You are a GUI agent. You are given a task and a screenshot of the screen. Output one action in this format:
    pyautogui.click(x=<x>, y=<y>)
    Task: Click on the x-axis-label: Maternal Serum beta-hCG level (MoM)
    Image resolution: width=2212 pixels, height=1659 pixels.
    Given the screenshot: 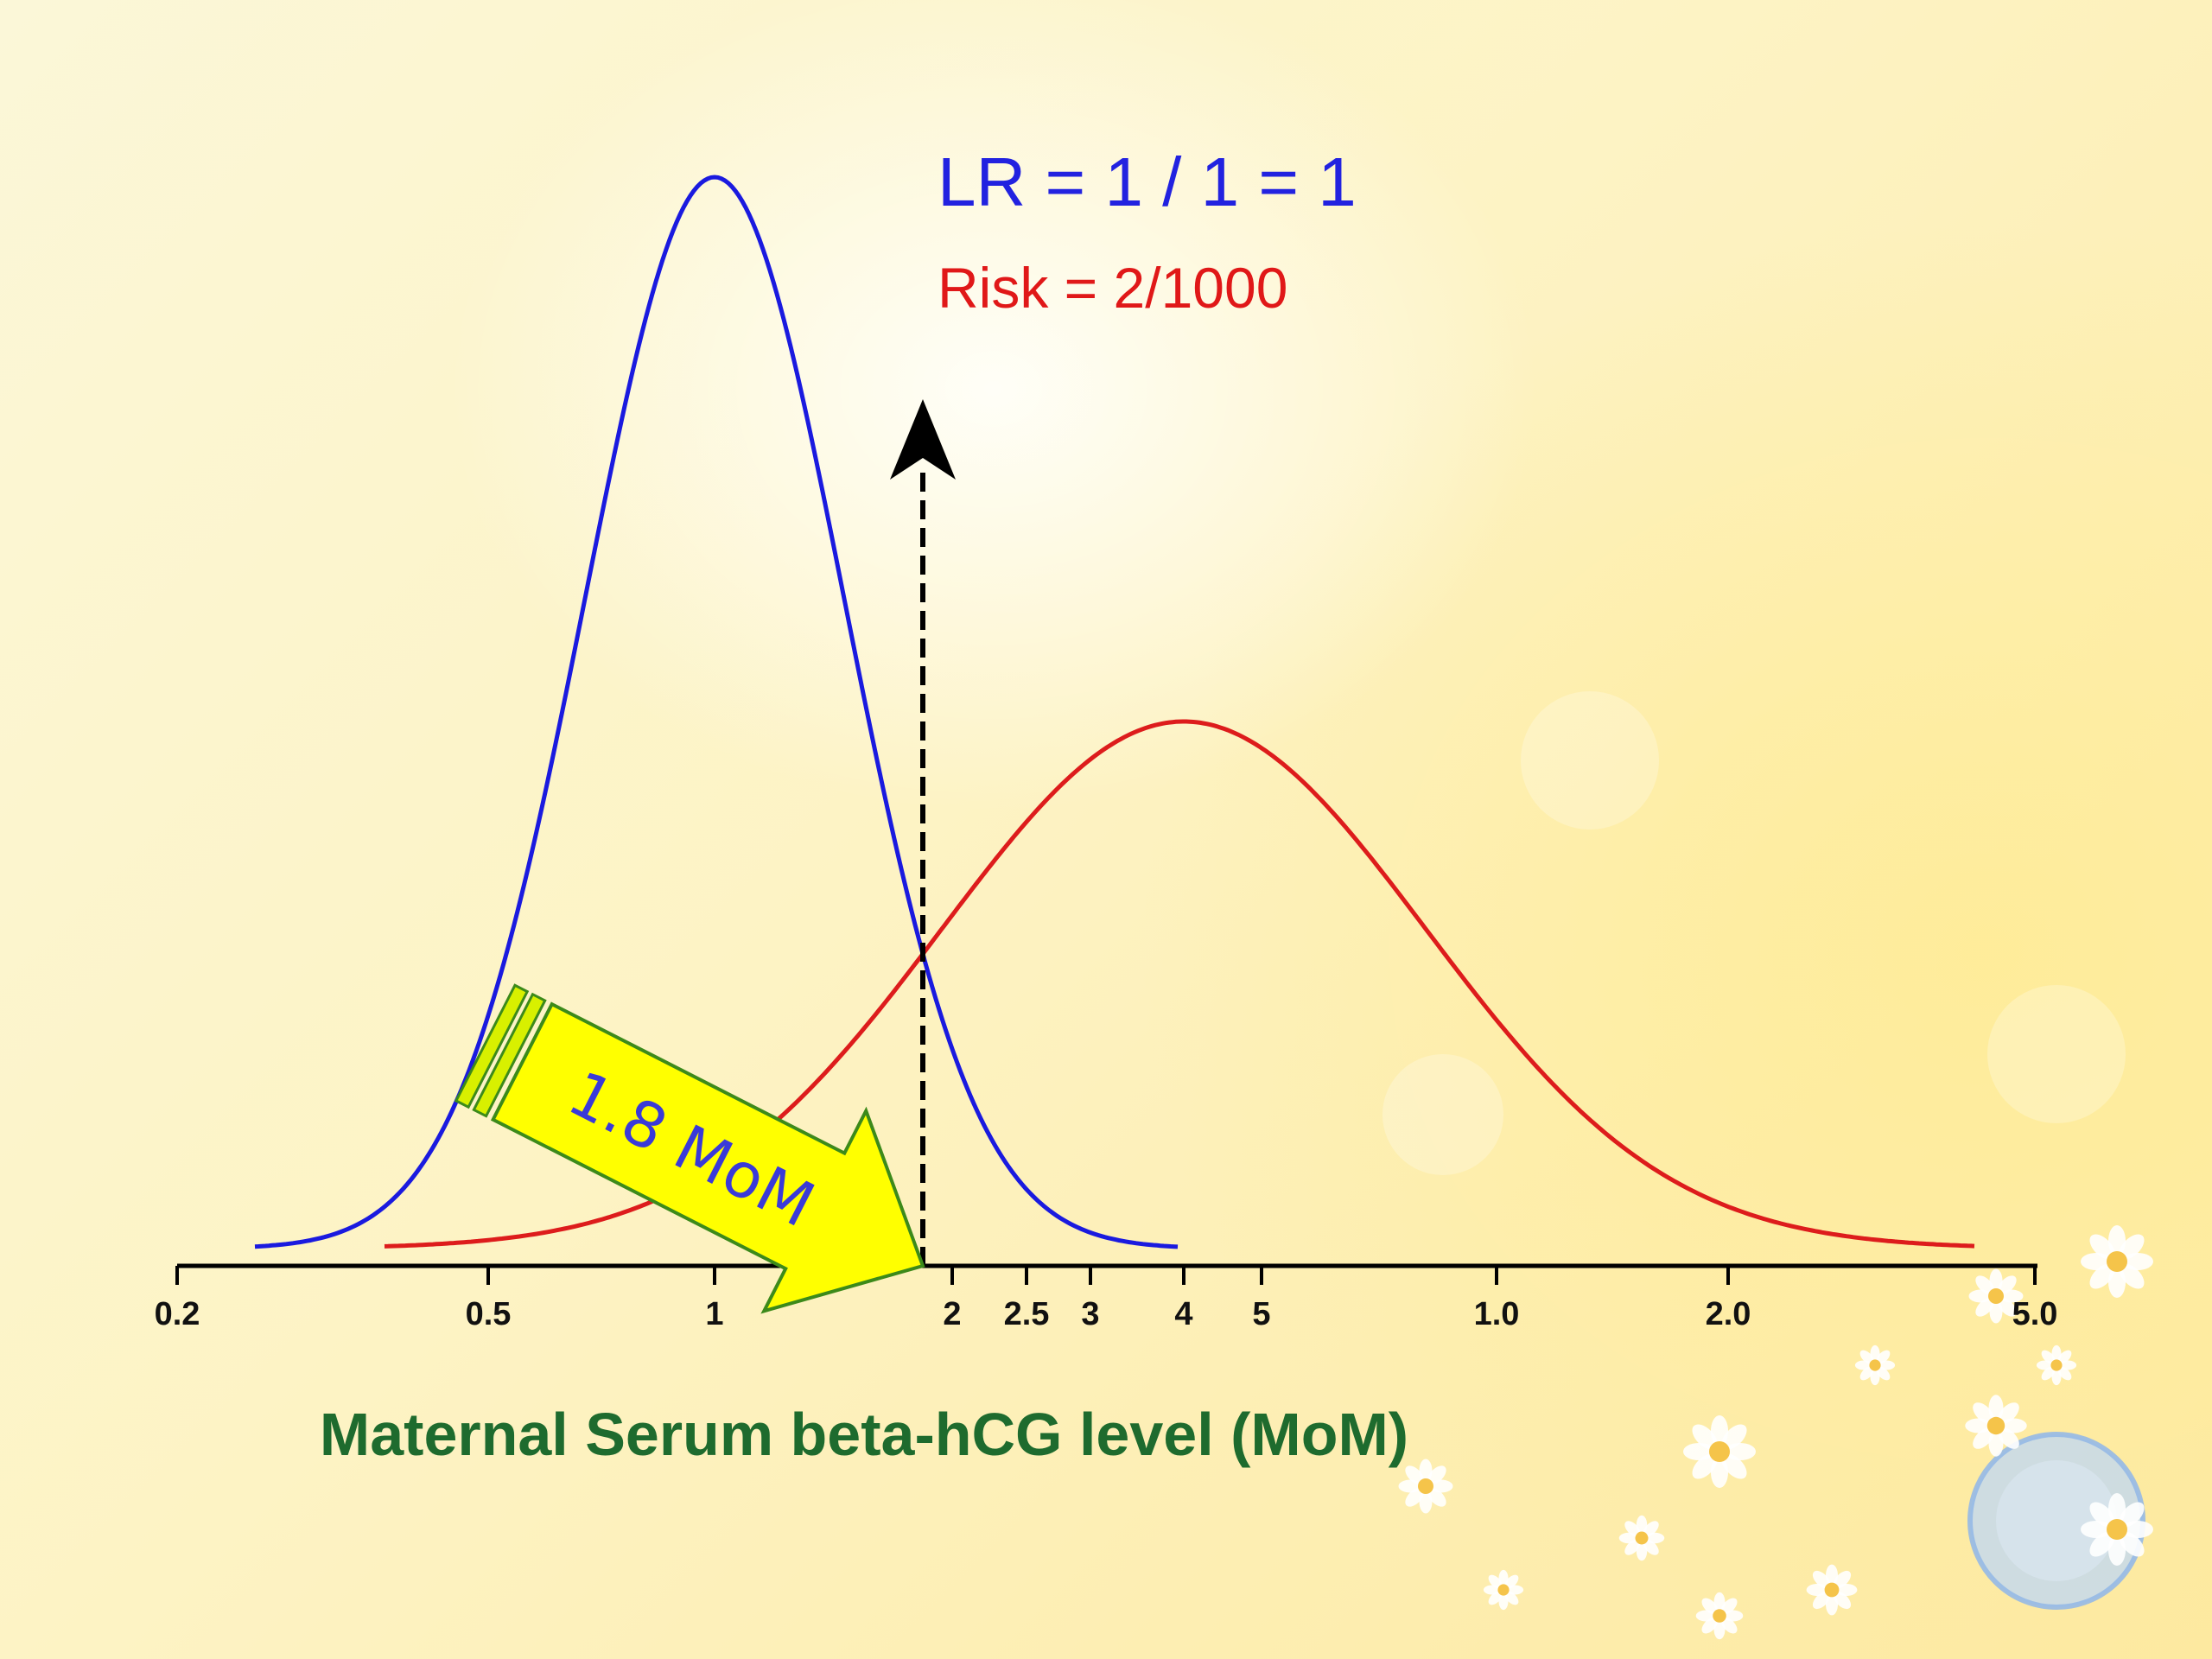 What is the action you would take?
    pyautogui.click(x=1106, y=1434)
    